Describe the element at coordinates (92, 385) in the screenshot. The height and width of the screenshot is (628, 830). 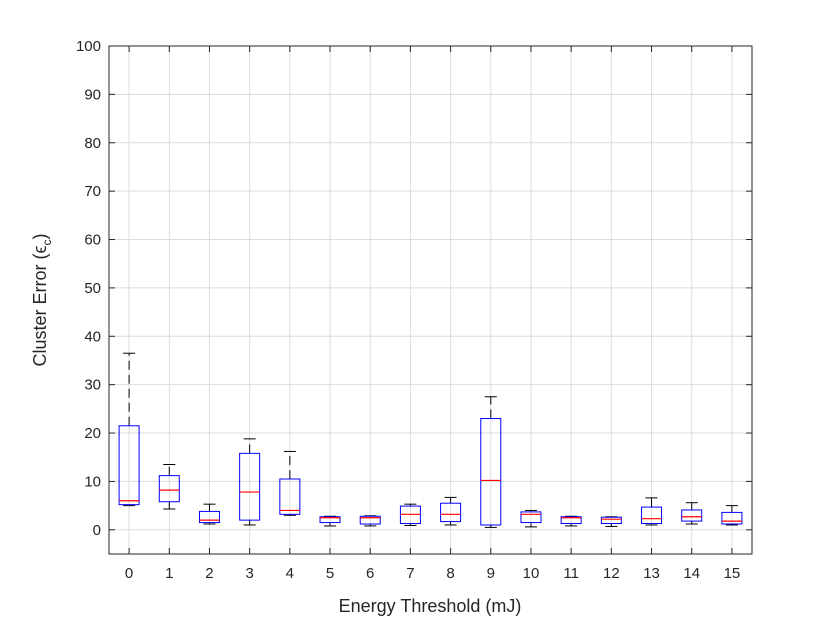
I see `y-tick-label: 30` at that location.